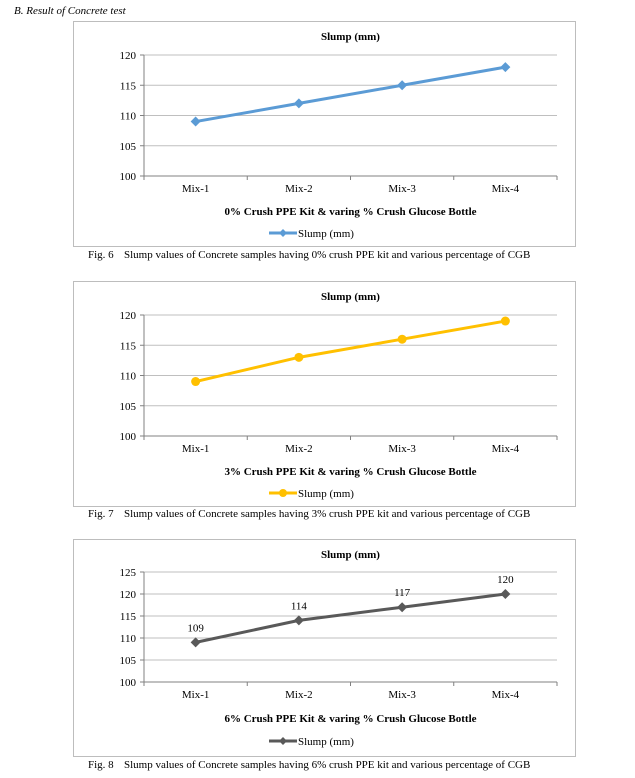 The image size is (635, 778). Describe the element at coordinates (299, 606) in the screenshot. I see `data-label-mix-2: 114` at that location.